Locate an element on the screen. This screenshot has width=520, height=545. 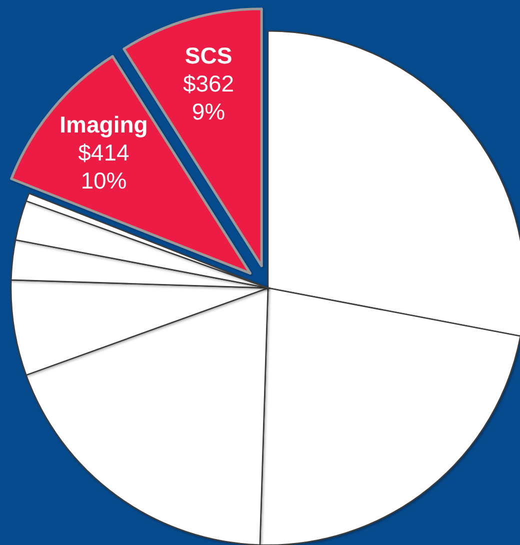
slice-label: SCS is located at coordinates (208, 55).